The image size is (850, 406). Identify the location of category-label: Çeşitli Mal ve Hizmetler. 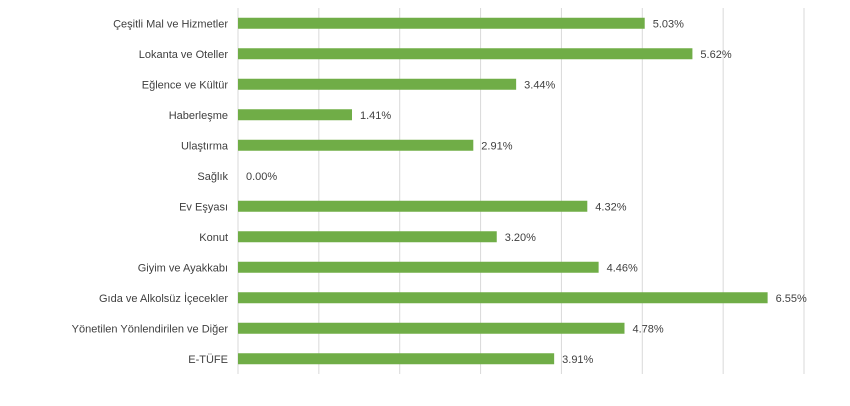
(170, 24).